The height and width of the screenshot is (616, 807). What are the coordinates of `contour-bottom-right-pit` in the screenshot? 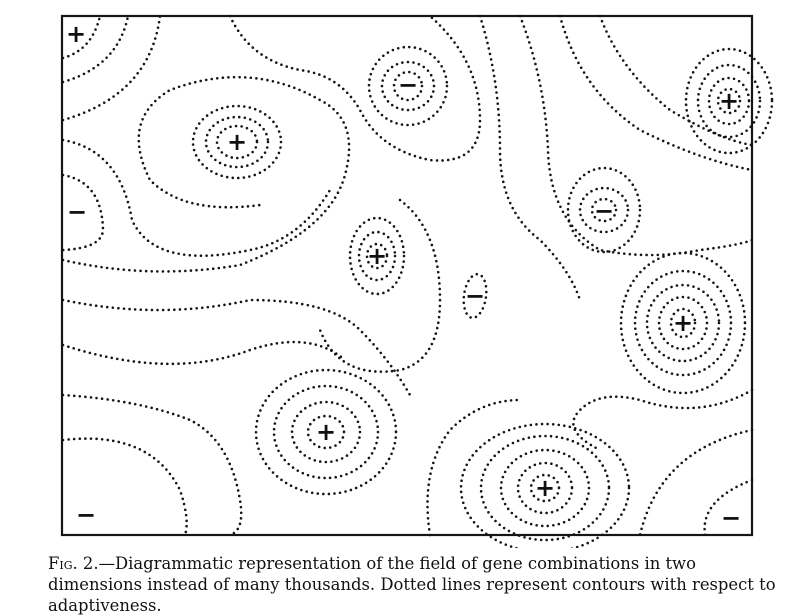 It's located at (728, 507).